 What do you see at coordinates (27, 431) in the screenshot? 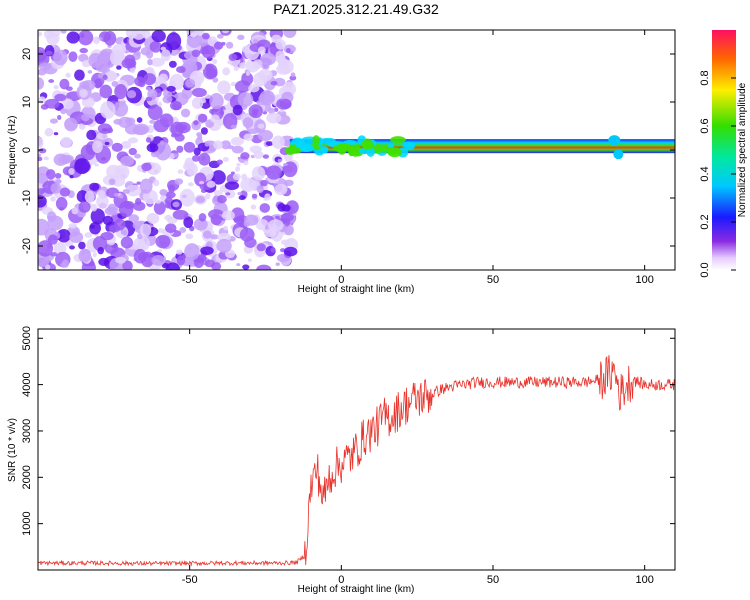
I see `y-tick-label: 3000` at bounding box center [27, 431].